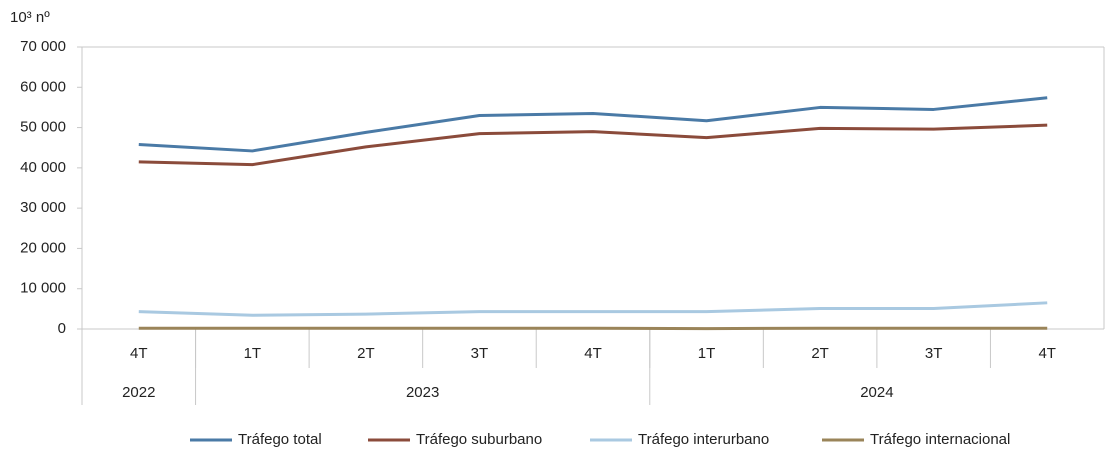 This screenshot has height=450, width=1106. What do you see at coordinates (43, 247) in the screenshot?
I see `y-tick-label: 20 000` at bounding box center [43, 247].